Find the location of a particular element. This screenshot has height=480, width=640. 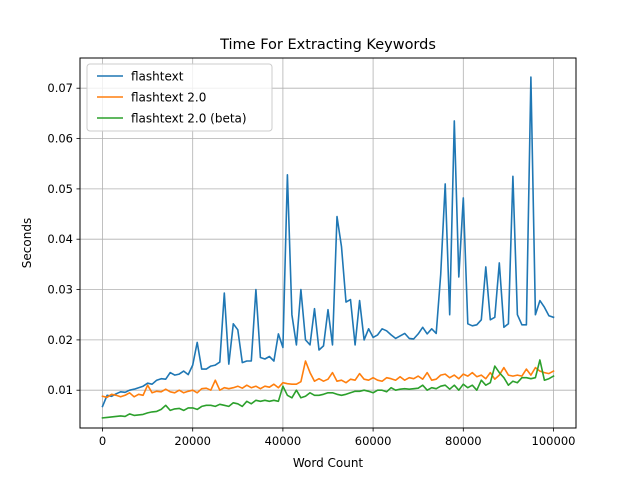

y-axis-label: Seconds is located at coordinates (27, 243).